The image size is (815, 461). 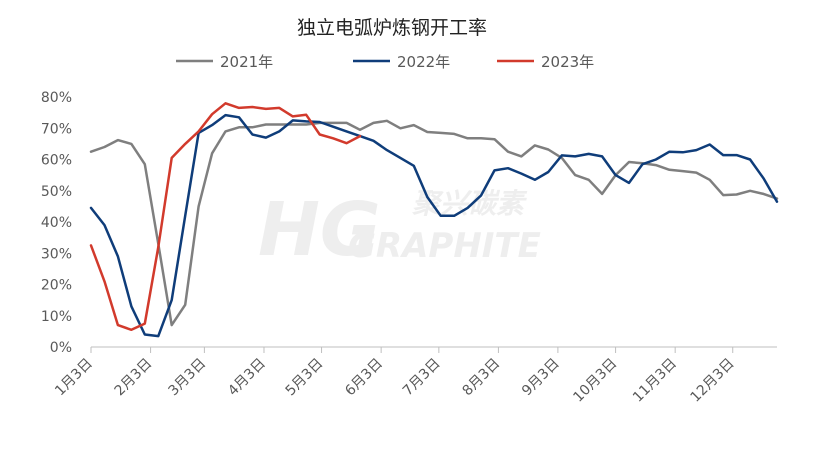 I want to click on watermark-text-main: GRAPHITE, so click(x=444, y=246).